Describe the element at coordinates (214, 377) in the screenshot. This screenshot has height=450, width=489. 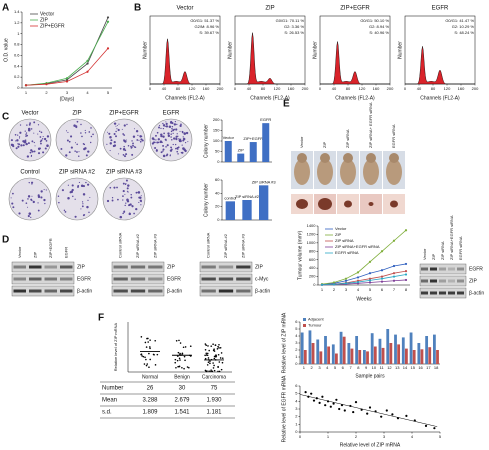
I see `x-tick-label: Carcinoma` at that location.